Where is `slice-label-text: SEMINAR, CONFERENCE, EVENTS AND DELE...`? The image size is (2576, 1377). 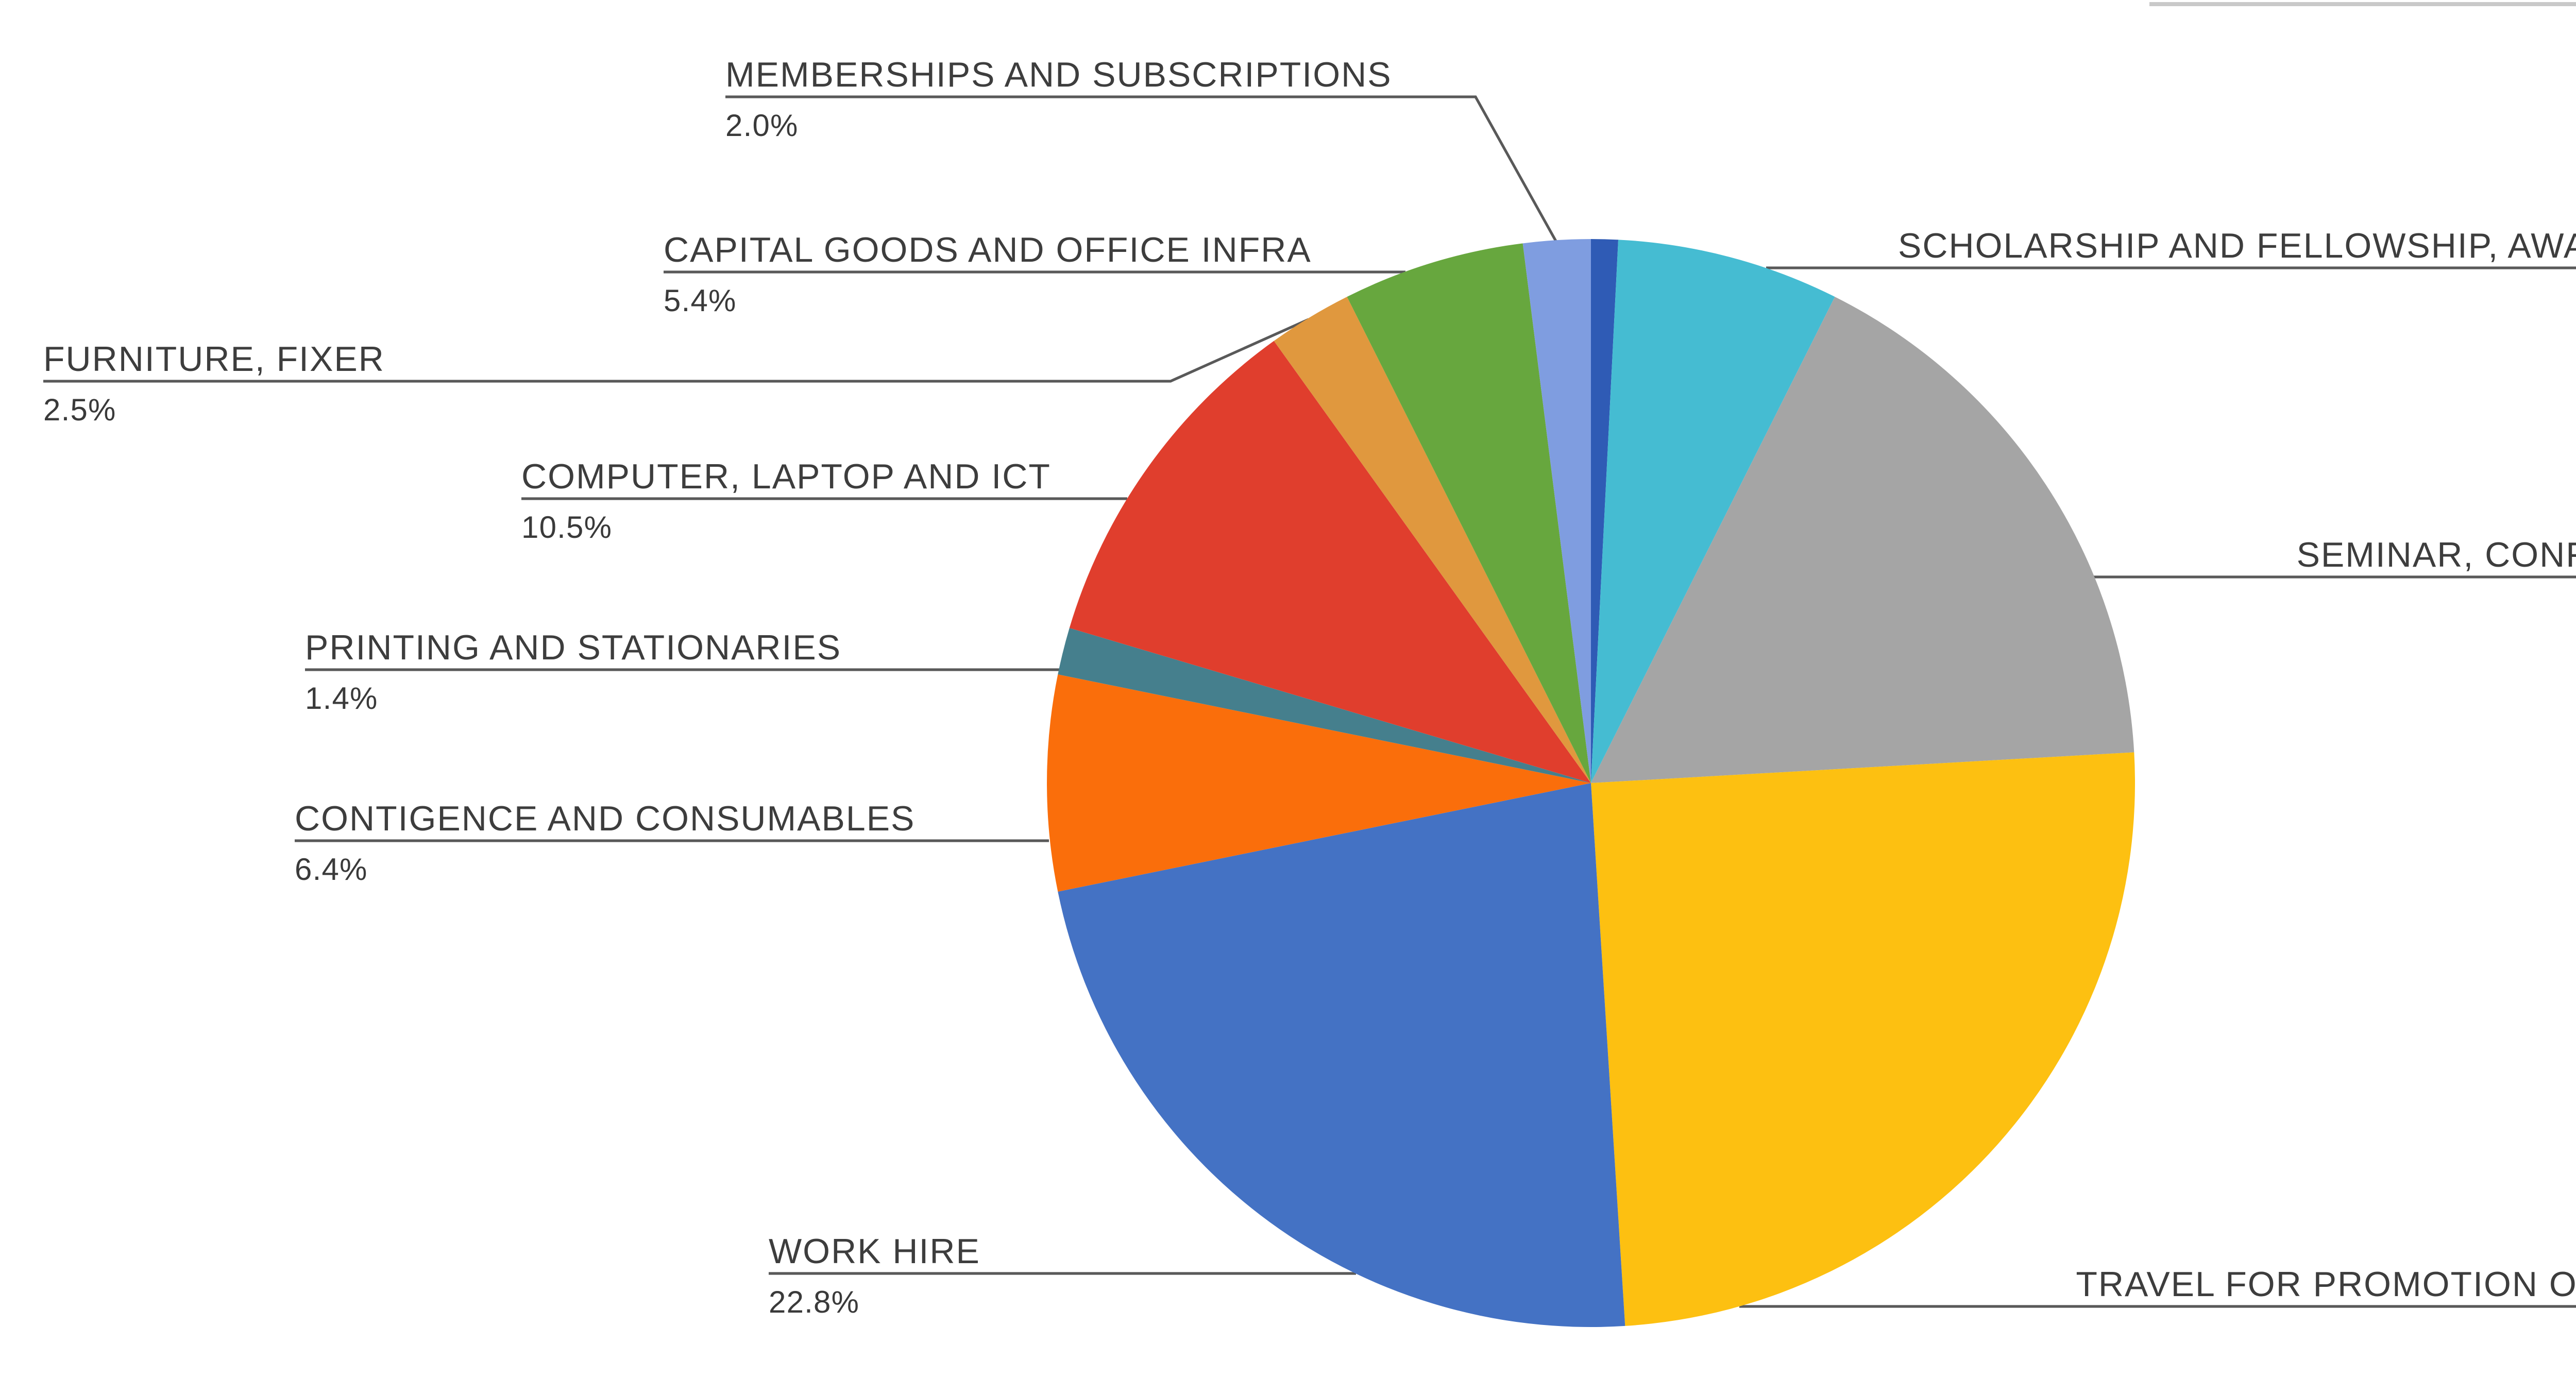
slice-label-text: SEMINAR, CONFERENCE, EVENTS AND DELE... is located at coordinates (2436, 555).